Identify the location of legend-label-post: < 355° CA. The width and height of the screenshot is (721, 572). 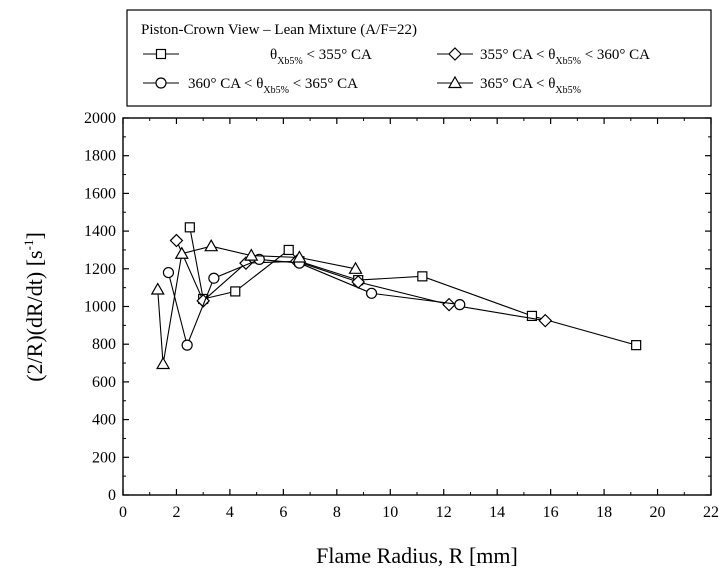
(337, 55).